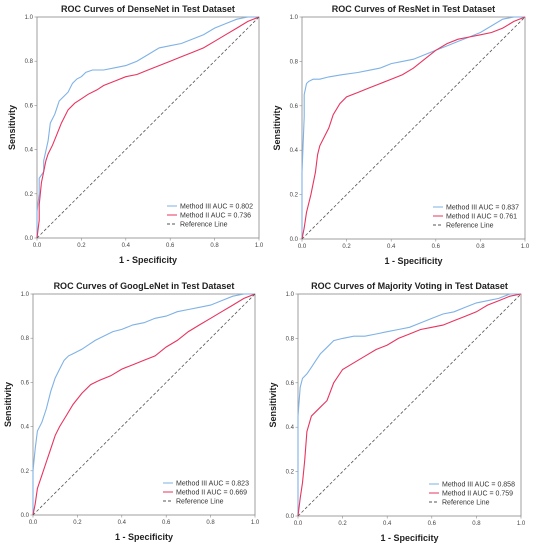 The height and width of the screenshot is (550, 534). I want to click on legend-entry: Method III AUC = 0.802, so click(216, 207).